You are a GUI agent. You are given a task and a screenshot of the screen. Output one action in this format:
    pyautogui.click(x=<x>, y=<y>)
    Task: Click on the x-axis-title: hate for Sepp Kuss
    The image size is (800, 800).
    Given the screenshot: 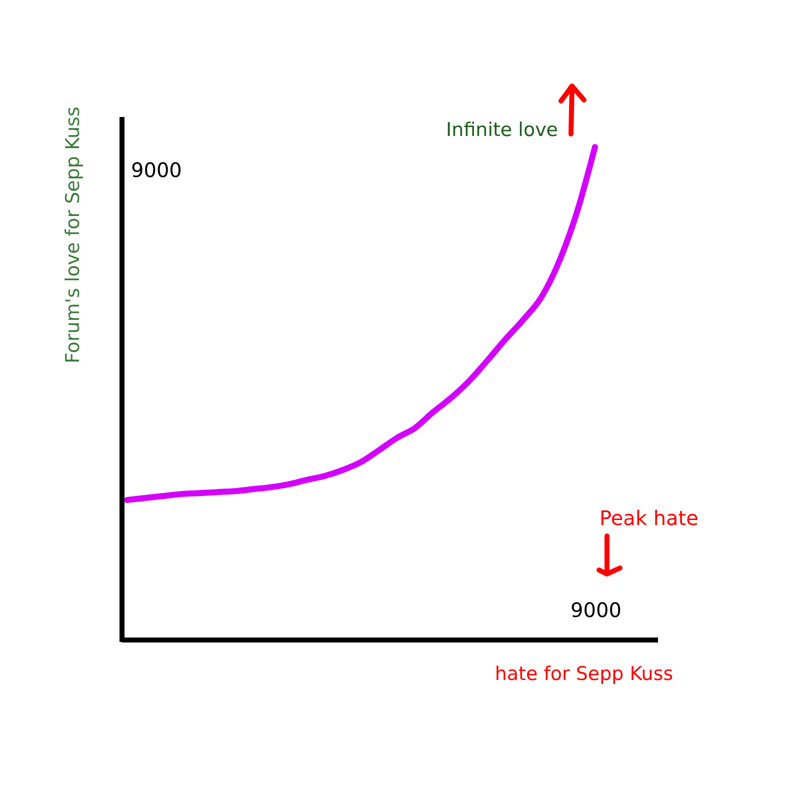 What is the action you would take?
    pyautogui.click(x=584, y=674)
    